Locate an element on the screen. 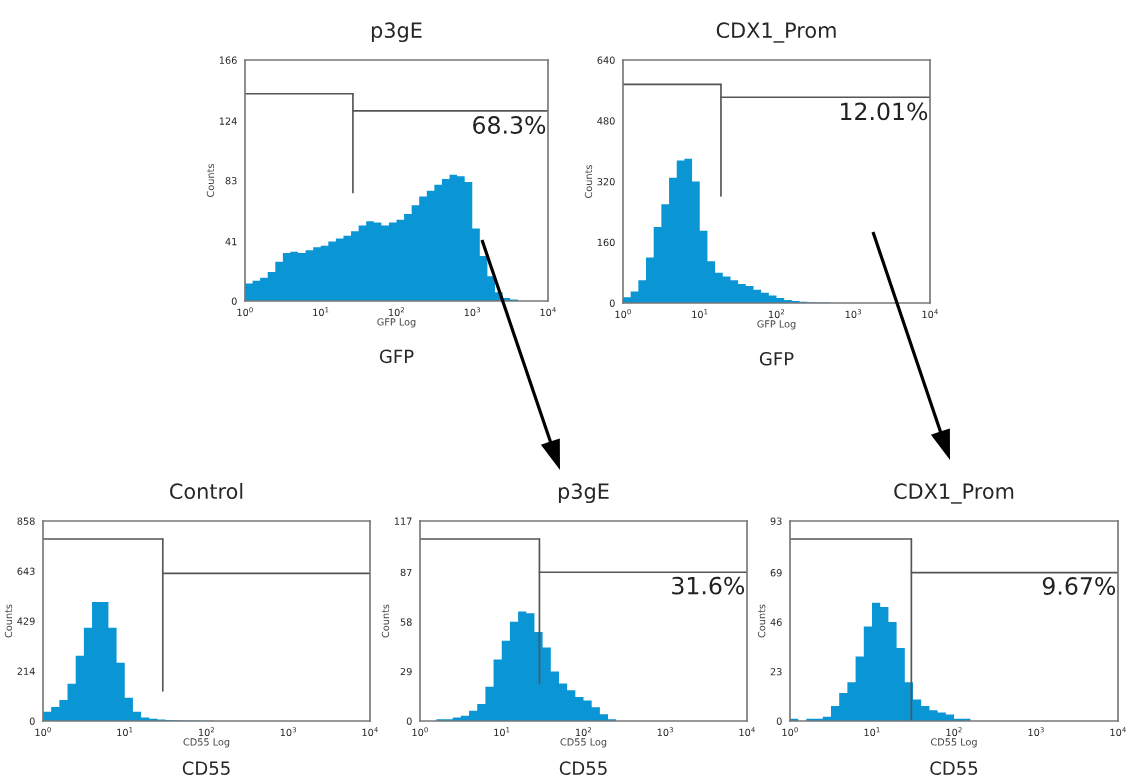 The height and width of the screenshot is (782, 1128). y-tick-label: 124 is located at coordinates (228, 121).